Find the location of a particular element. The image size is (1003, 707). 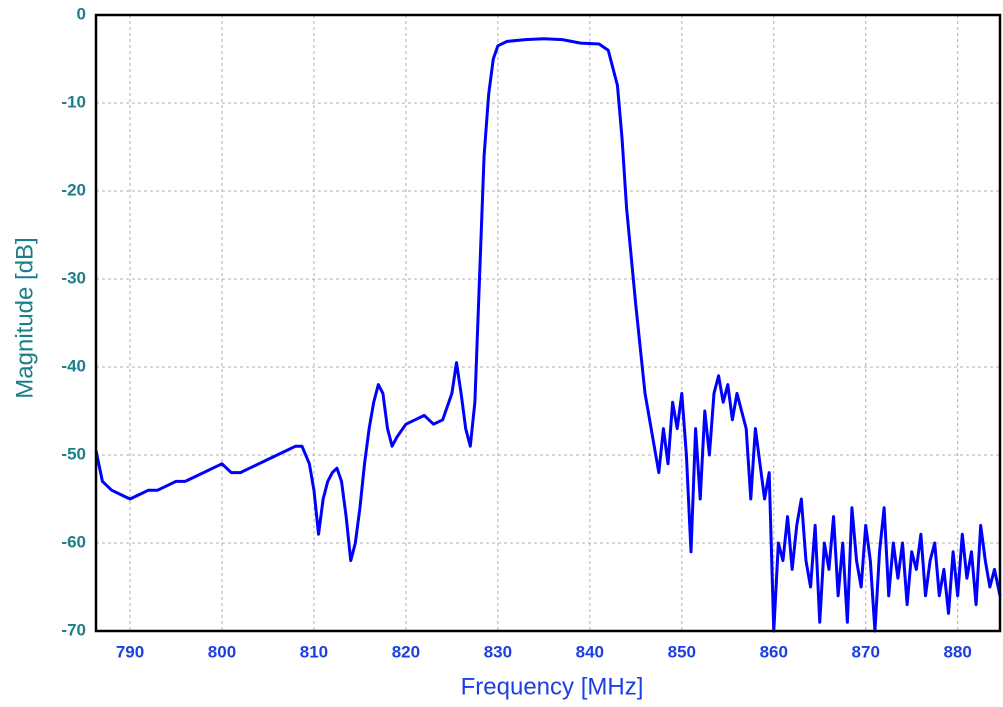

y-tick-label: 0 is located at coordinates (81, 13).